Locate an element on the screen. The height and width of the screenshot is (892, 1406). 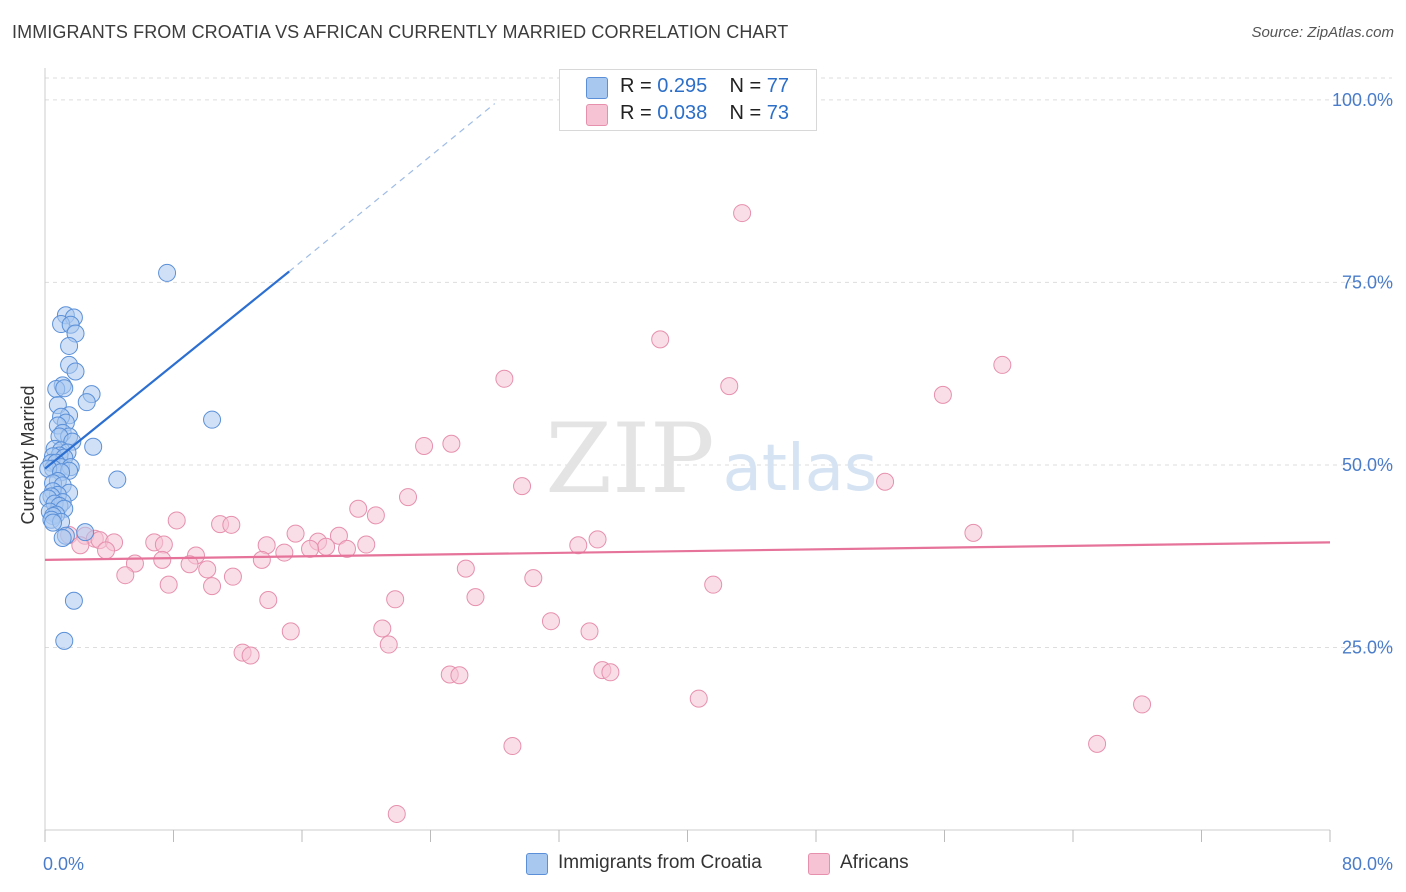
africans-legend-swatch-icon is located at coordinates (819, 864).